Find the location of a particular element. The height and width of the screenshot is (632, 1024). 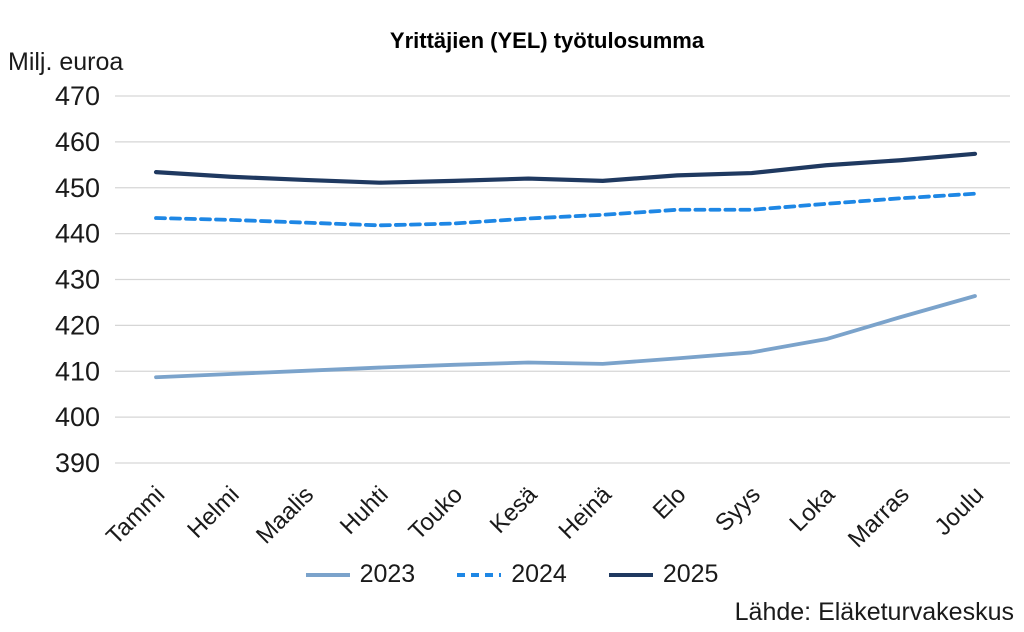

x-tick-label-Elo: Elo is located at coordinates (670, 503).